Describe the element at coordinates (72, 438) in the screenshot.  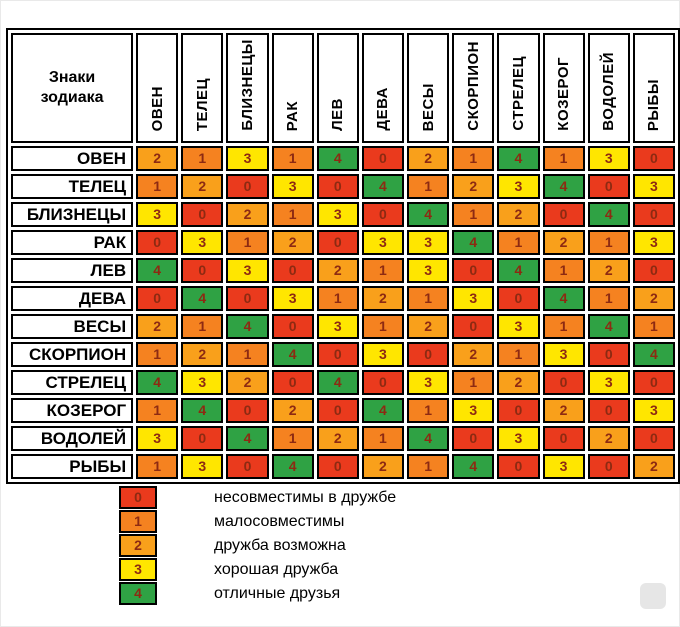
I see `row-header: ВОДОЛЕЙ` at that location.